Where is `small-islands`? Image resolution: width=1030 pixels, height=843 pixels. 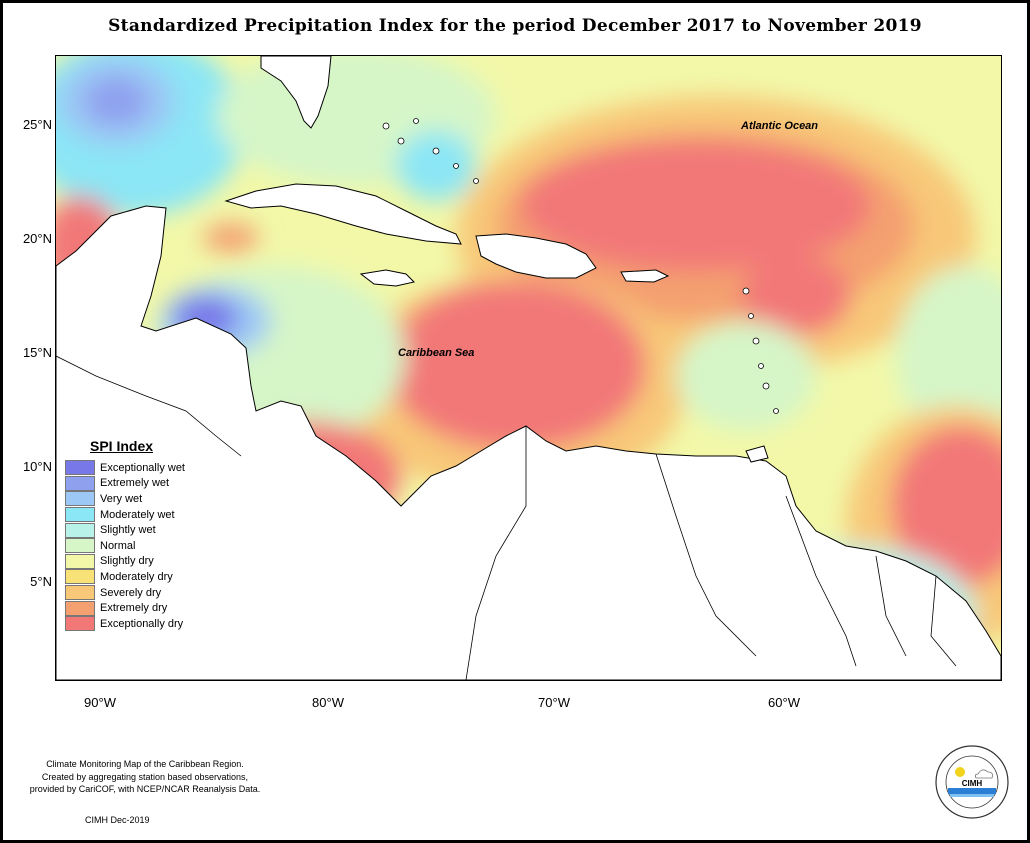 small-islands is located at coordinates (580, 266).